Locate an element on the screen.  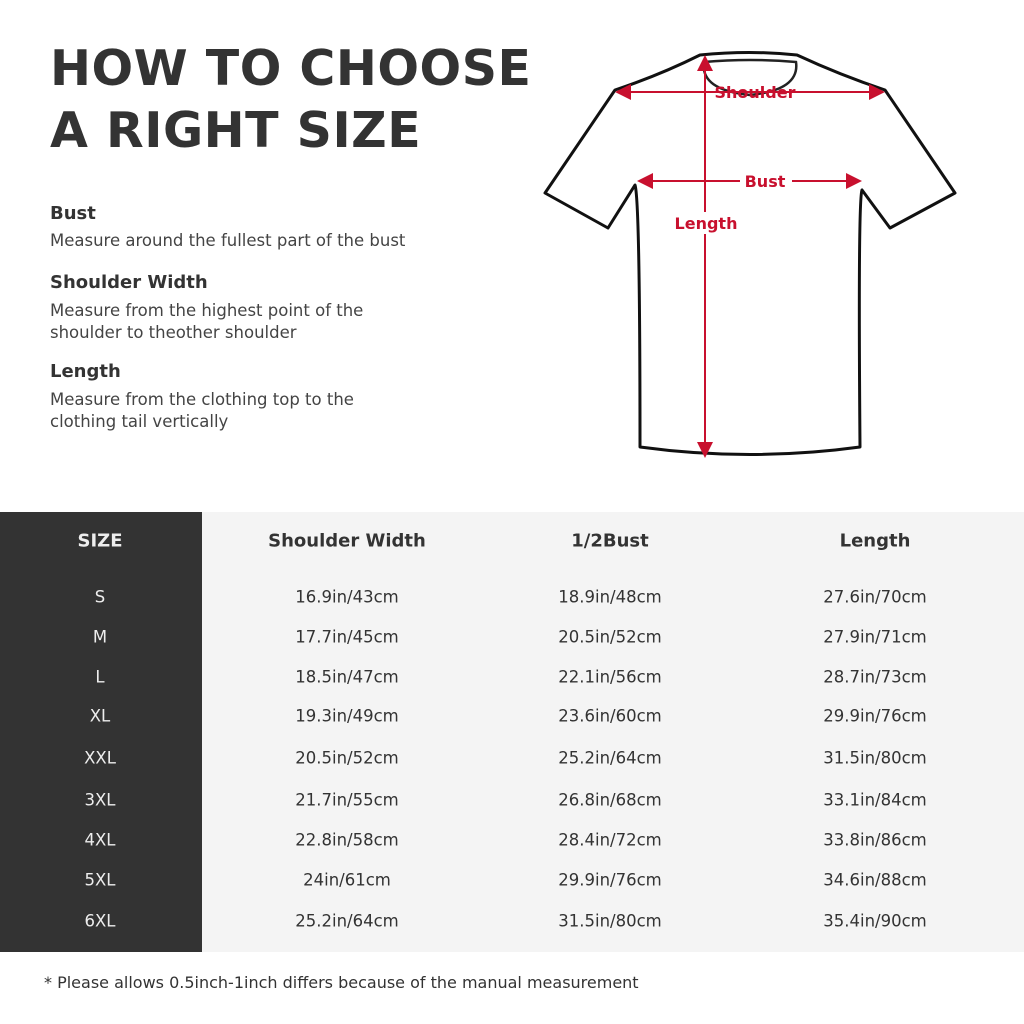
cell-half-bust: 23.6in/60cm is located at coordinates (610, 716).